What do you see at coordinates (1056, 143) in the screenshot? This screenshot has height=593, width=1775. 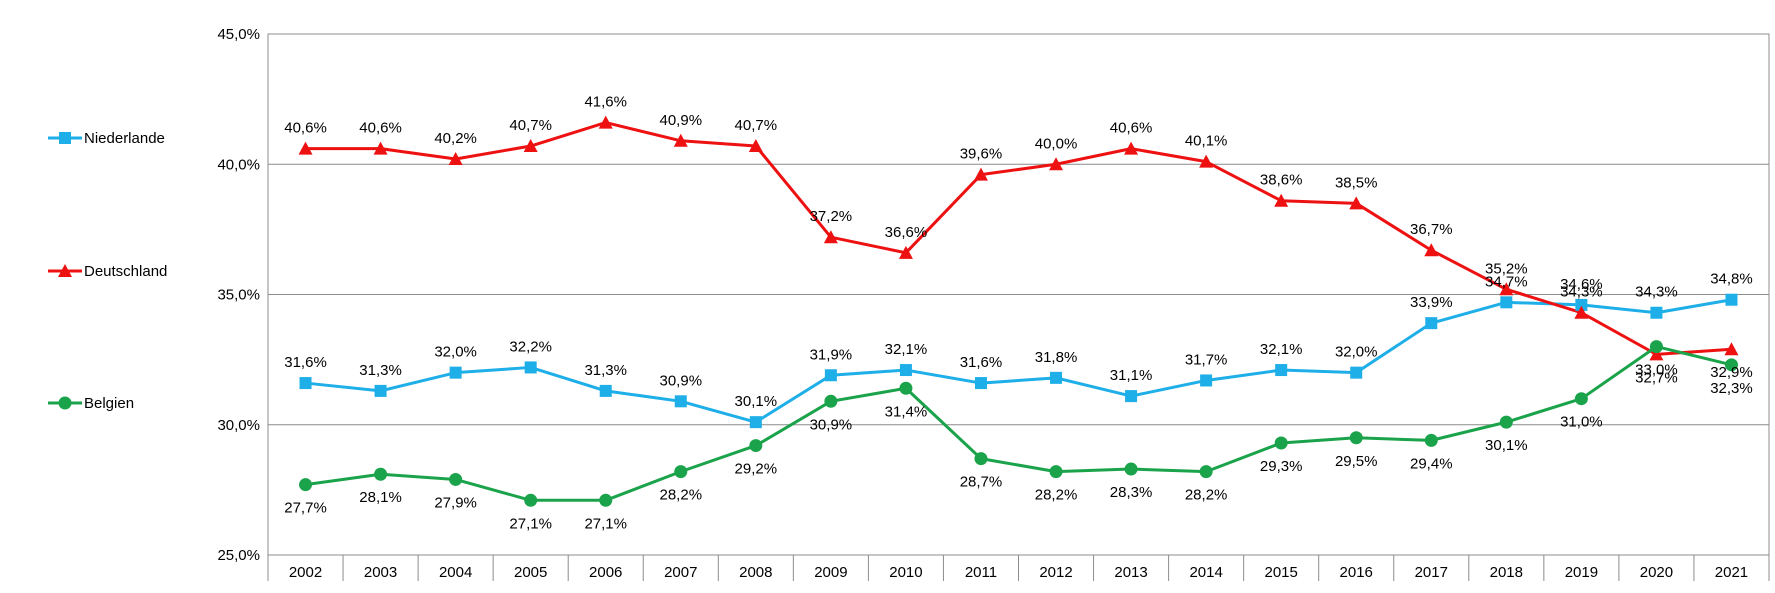 I see `data-label: 40,0%` at bounding box center [1056, 143].